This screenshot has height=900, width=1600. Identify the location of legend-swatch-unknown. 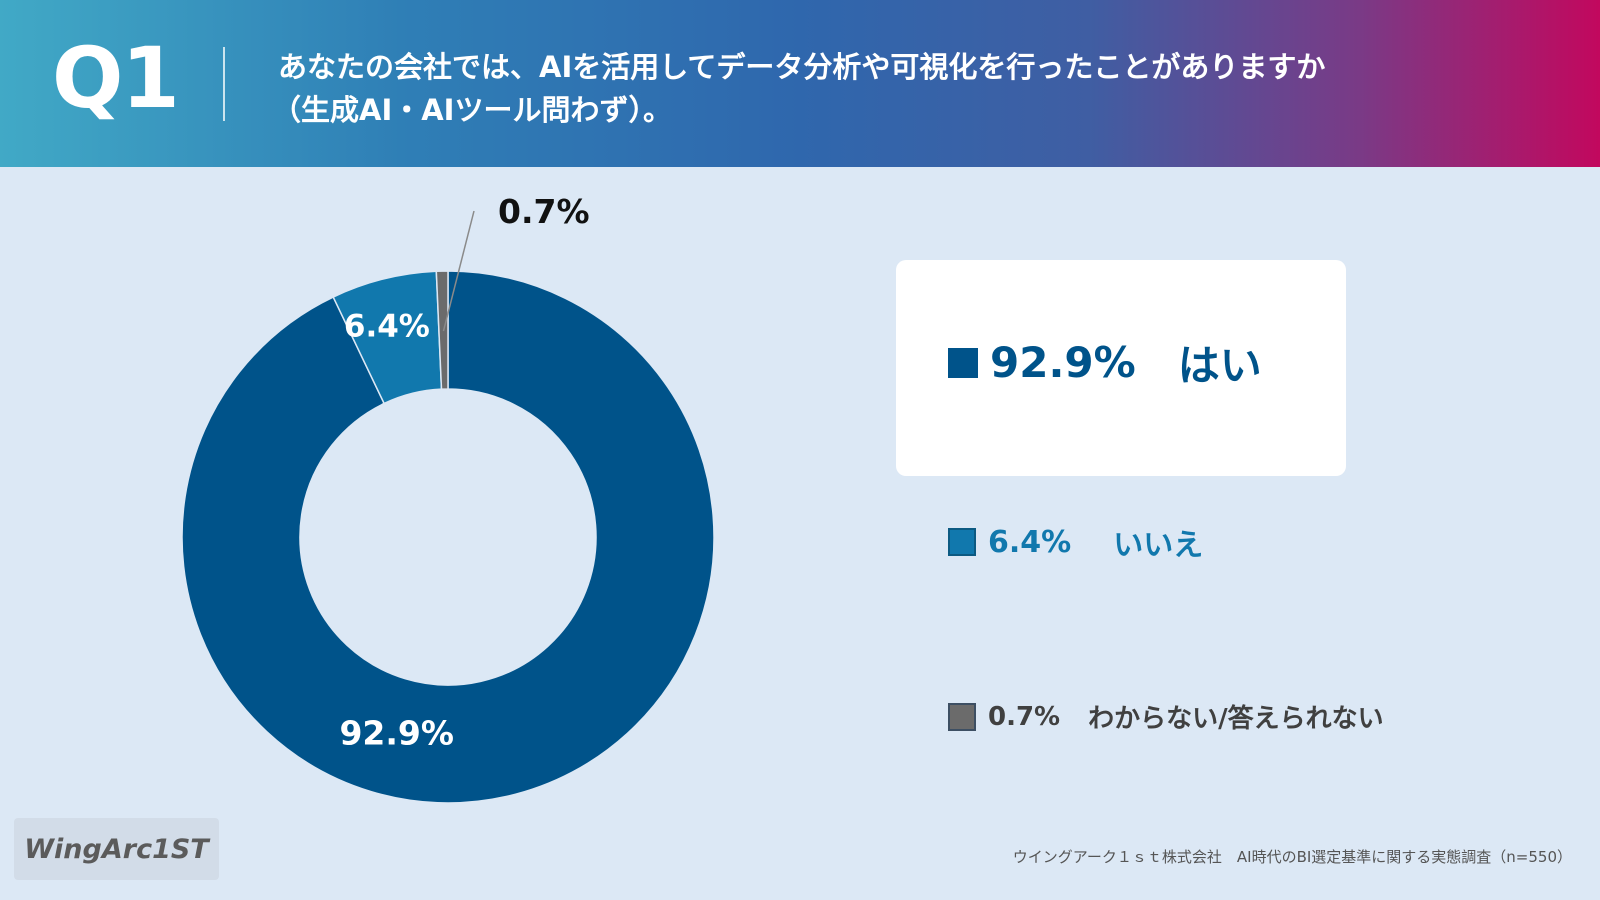
(962, 716).